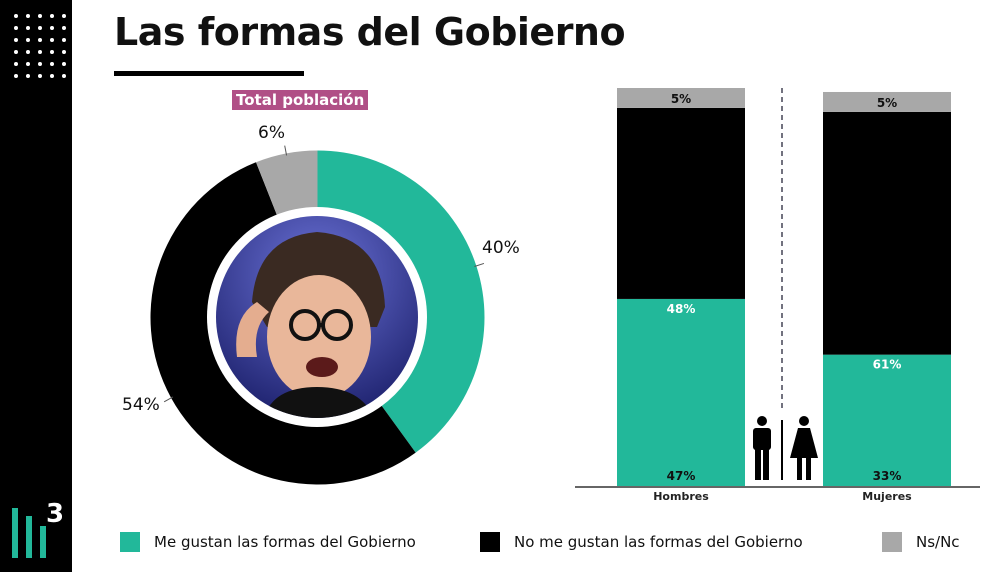 This screenshot has width=996, height=572. What do you see at coordinates (209, 73) in the screenshot?
I see `title-underline` at bounding box center [209, 73].